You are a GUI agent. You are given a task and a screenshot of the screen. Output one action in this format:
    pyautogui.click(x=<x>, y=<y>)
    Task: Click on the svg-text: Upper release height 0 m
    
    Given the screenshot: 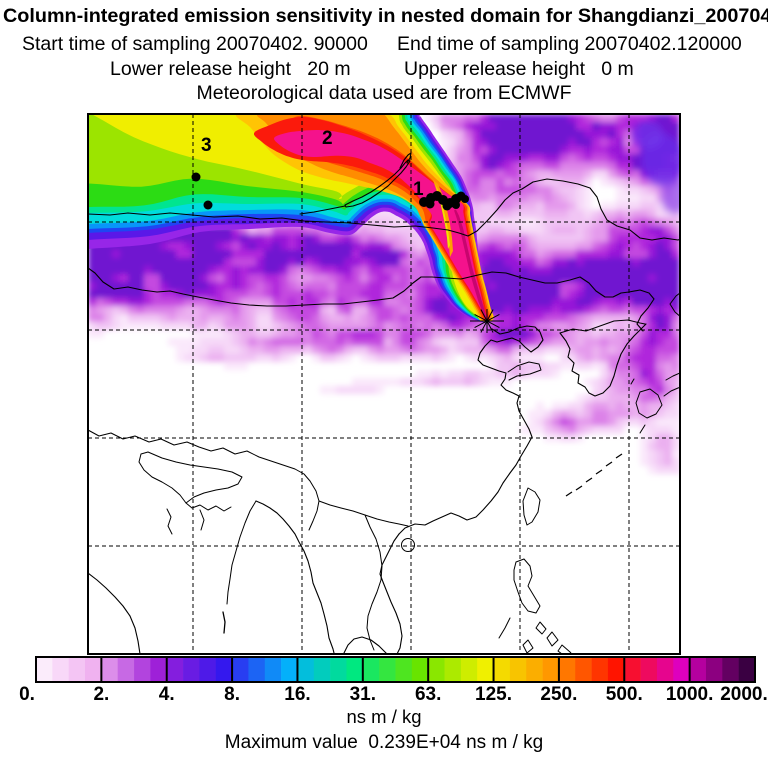 What is the action you would take?
    pyautogui.click(x=519, y=69)
    